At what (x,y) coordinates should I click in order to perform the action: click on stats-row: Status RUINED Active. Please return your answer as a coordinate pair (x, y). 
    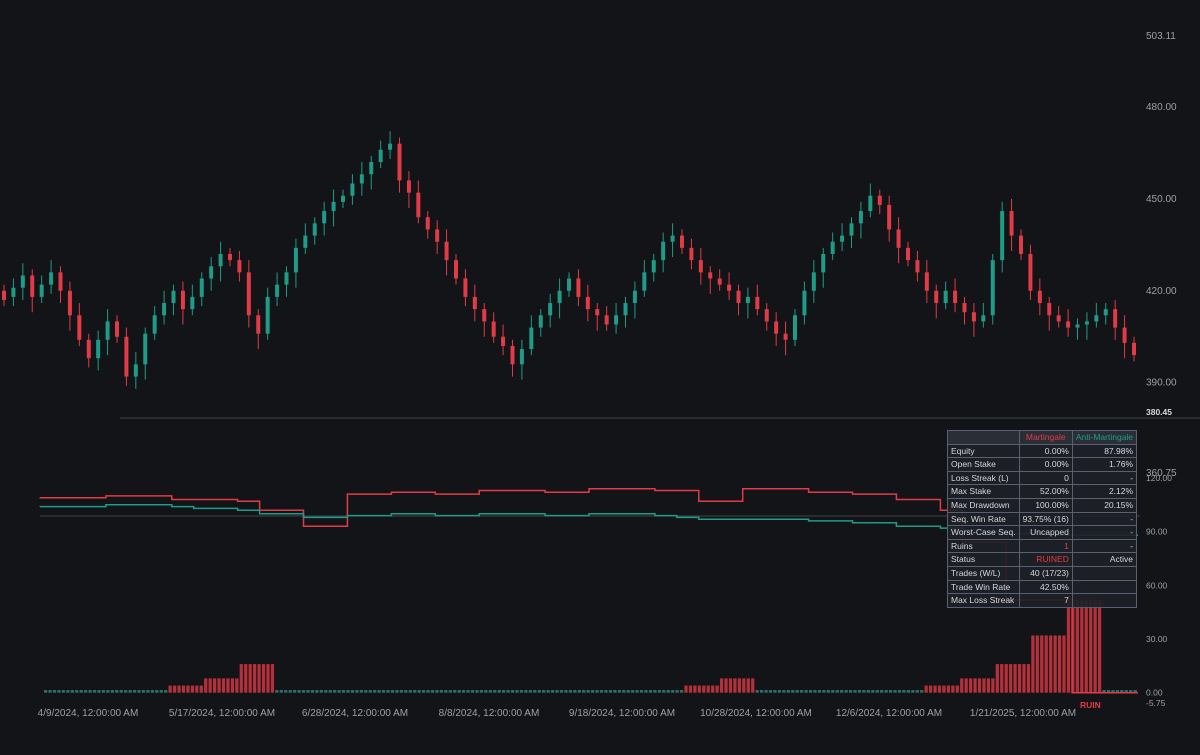
    Looking at the image, I should click on (1042, 559).